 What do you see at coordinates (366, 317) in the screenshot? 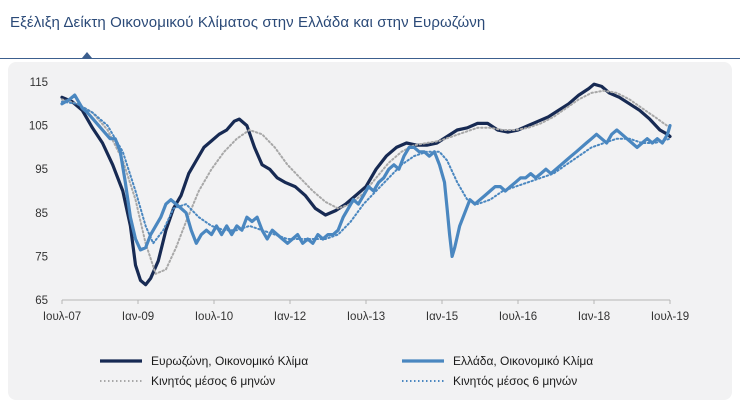
I see `x-tick-label: Ιουλ-13` at bounding box center [366, 317].